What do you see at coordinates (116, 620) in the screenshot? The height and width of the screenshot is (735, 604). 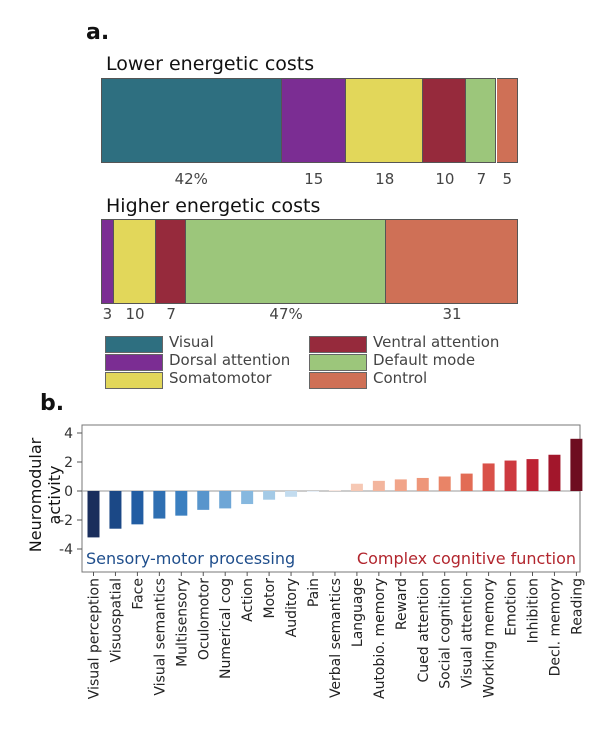 I see `x-tick-label: Visuospatial` at bounding box center [116, 620].